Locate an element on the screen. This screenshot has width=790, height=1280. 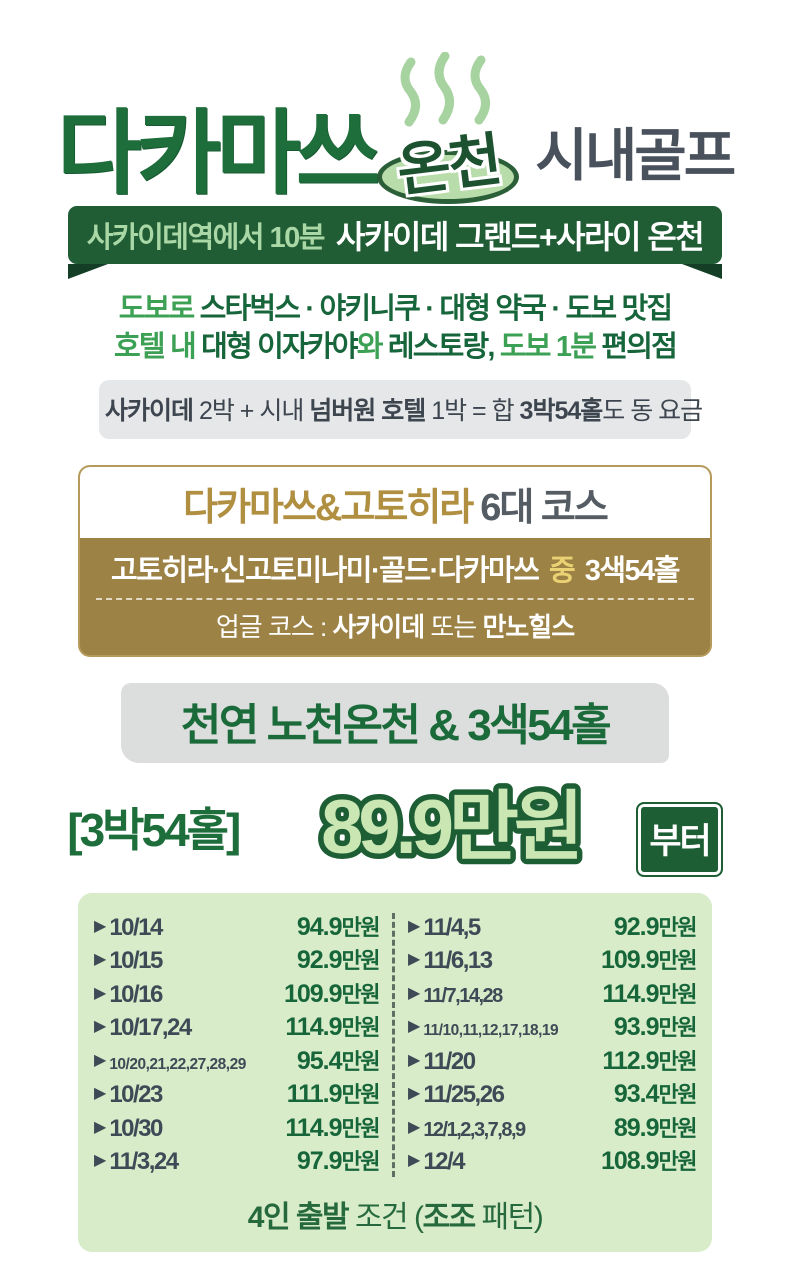
departure-date: 10/23 is located at coordinates (136, 1095).